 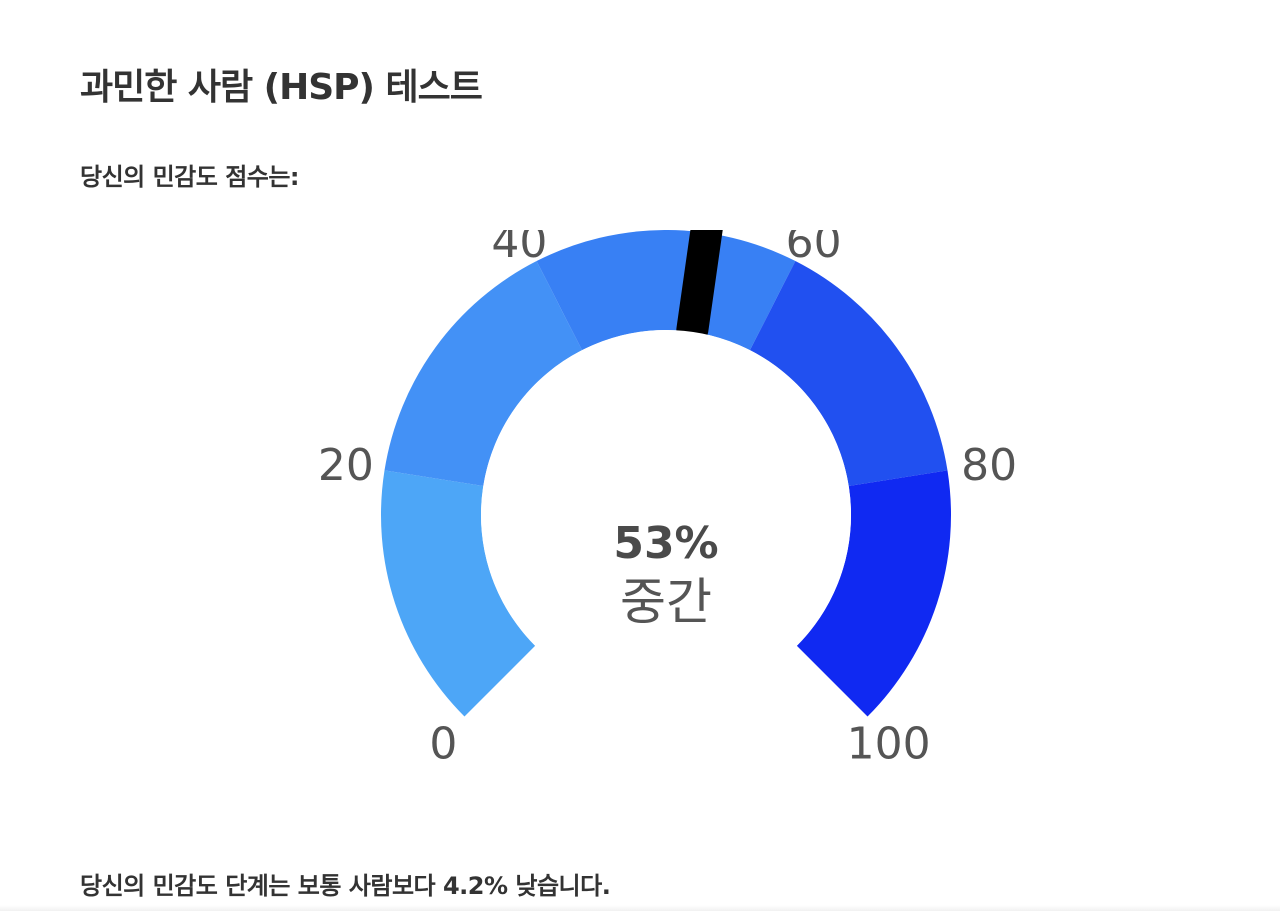 I want to click on gauge-tick-label: 80, so click(x=989, y=465).